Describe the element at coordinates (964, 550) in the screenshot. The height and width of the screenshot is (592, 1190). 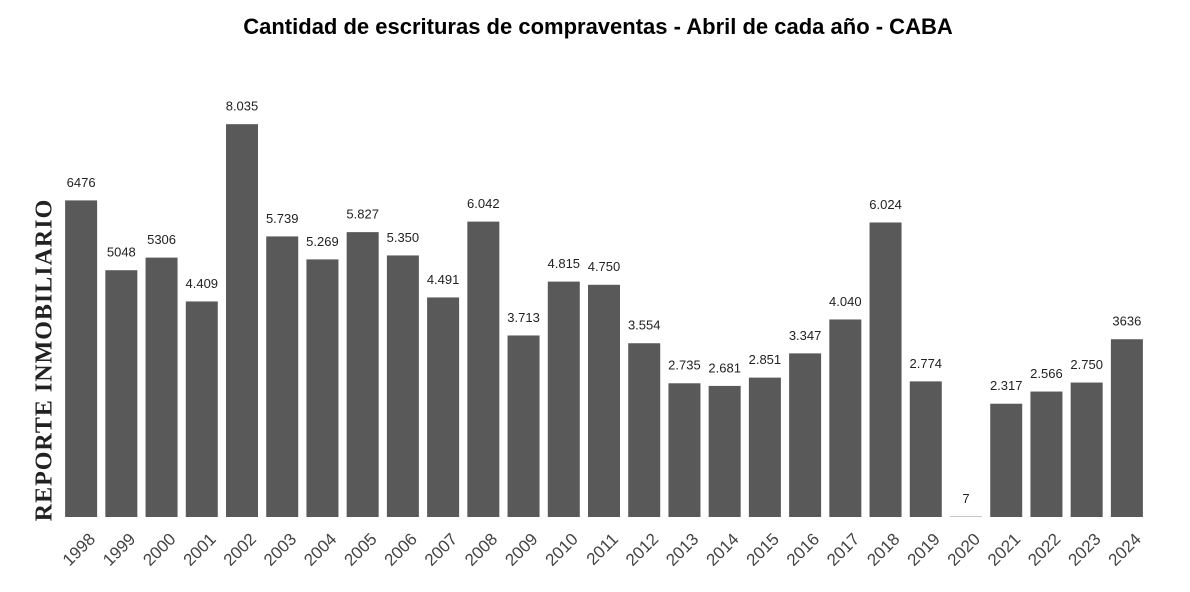
I see `x-tick-label: 2020` at that location.